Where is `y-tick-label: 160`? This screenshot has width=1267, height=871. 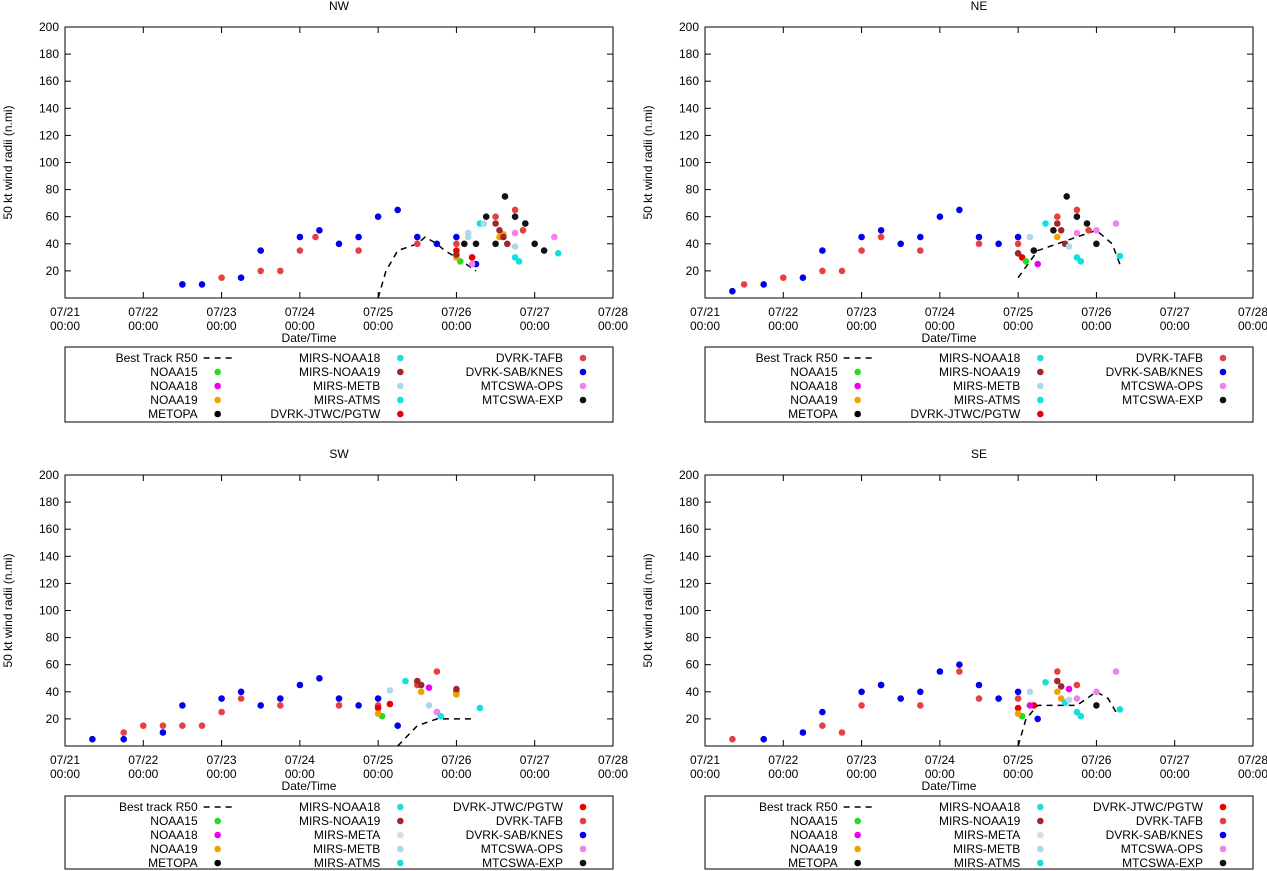 y-tick-label: 160 is located at coordinates (689, 81).